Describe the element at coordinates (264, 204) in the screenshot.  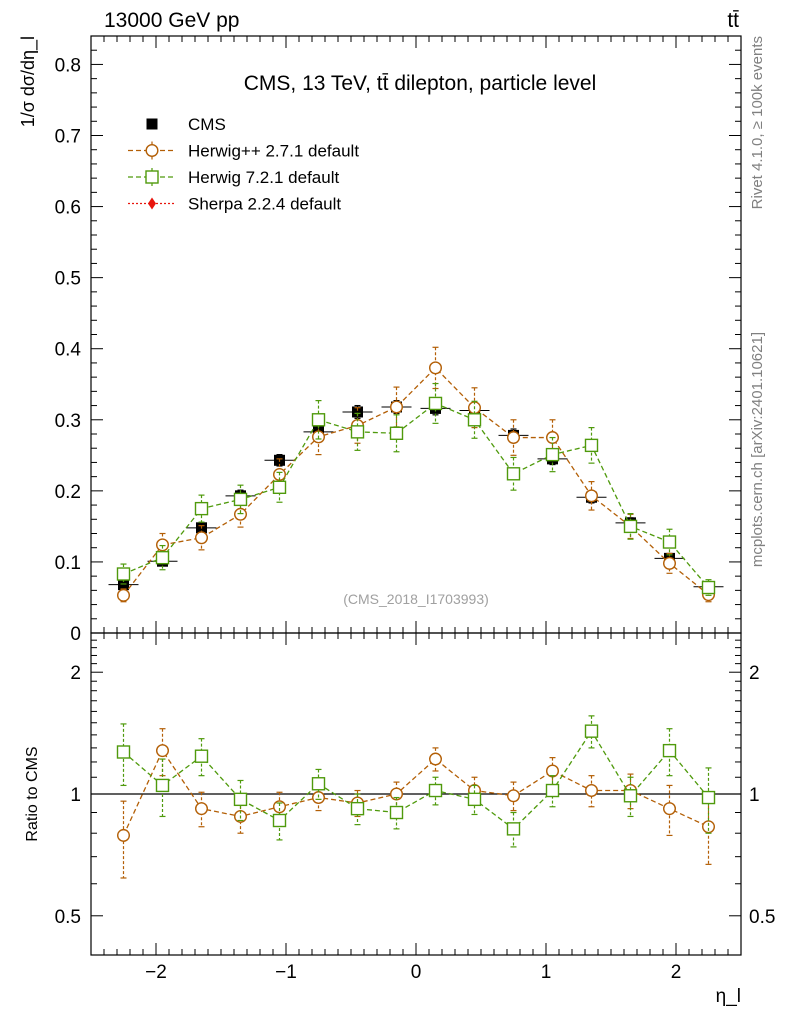
I see `legend-label: Sherpa 2.2.4 default` at that location.